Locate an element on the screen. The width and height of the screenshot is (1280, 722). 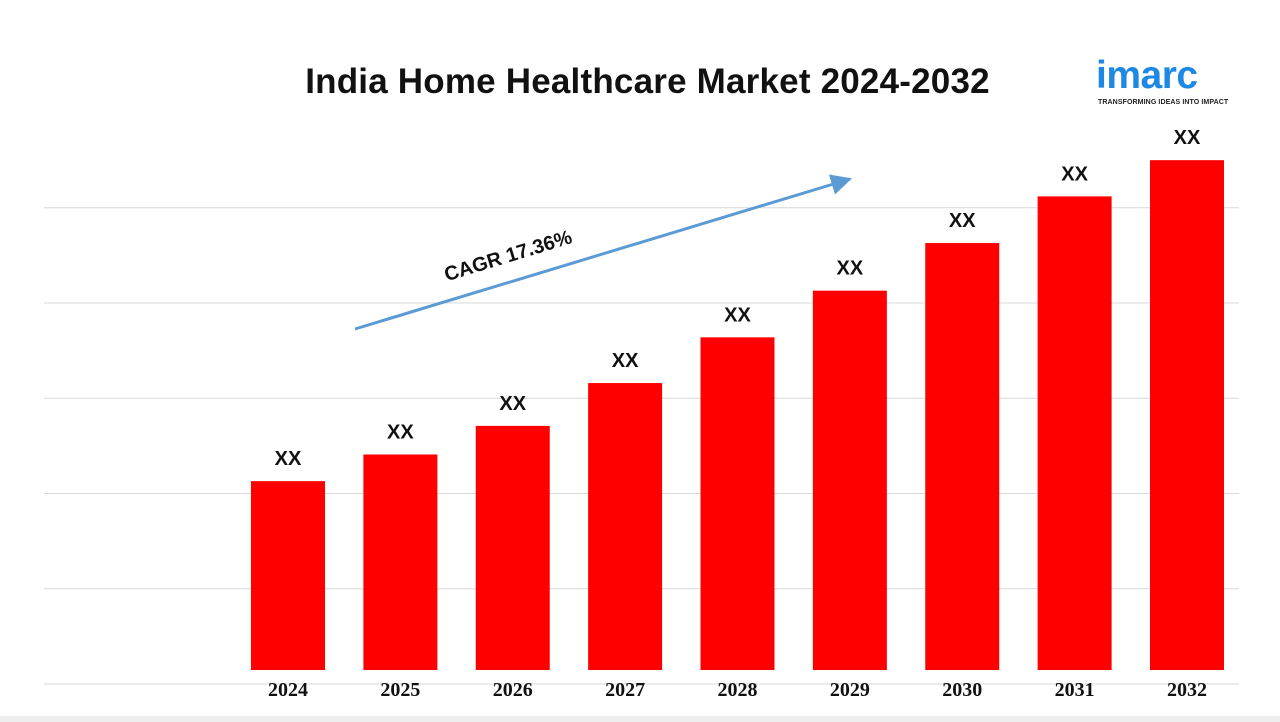
x-tick-2032: 2032 is located at coordinates (1187, 690).